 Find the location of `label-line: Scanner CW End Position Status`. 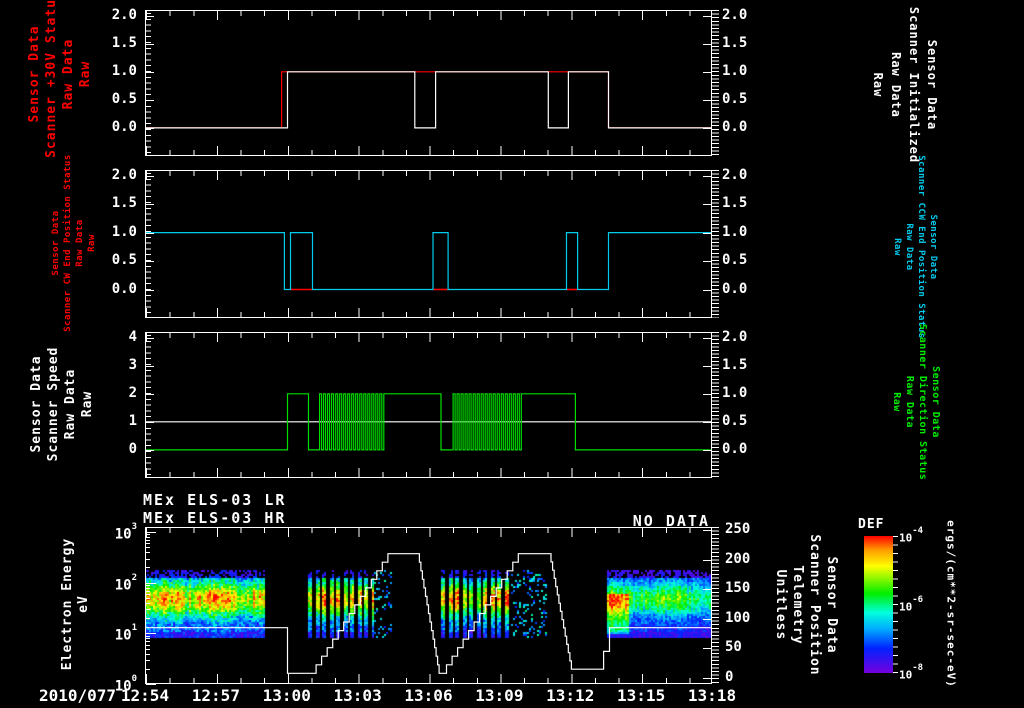

label-line: Scanner CW End Position Status is located at coordinates (68, 243).